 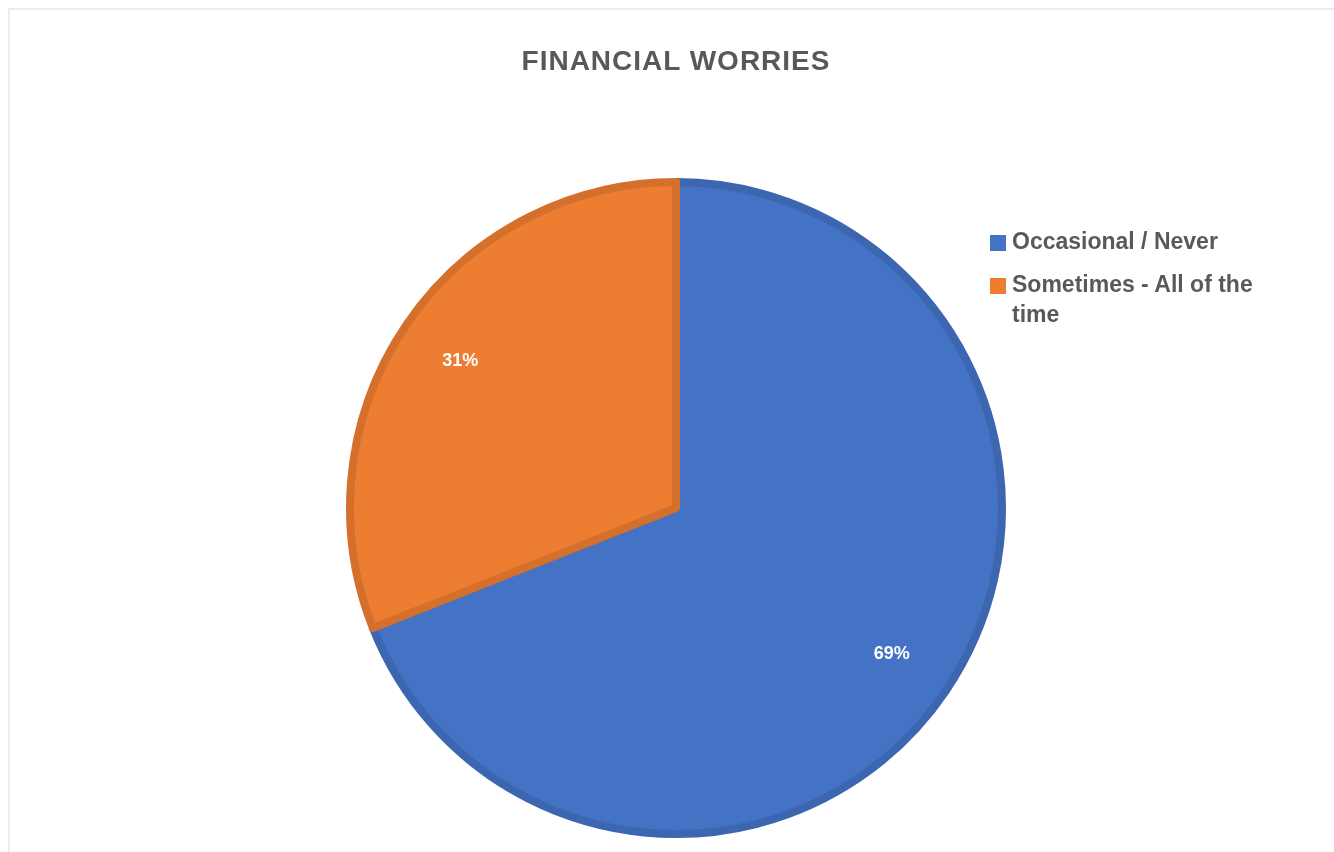 What do you see at coordinates (460, 360) in the screenshot?
I see `data-label: 31%` at bounding box center [460, 360].